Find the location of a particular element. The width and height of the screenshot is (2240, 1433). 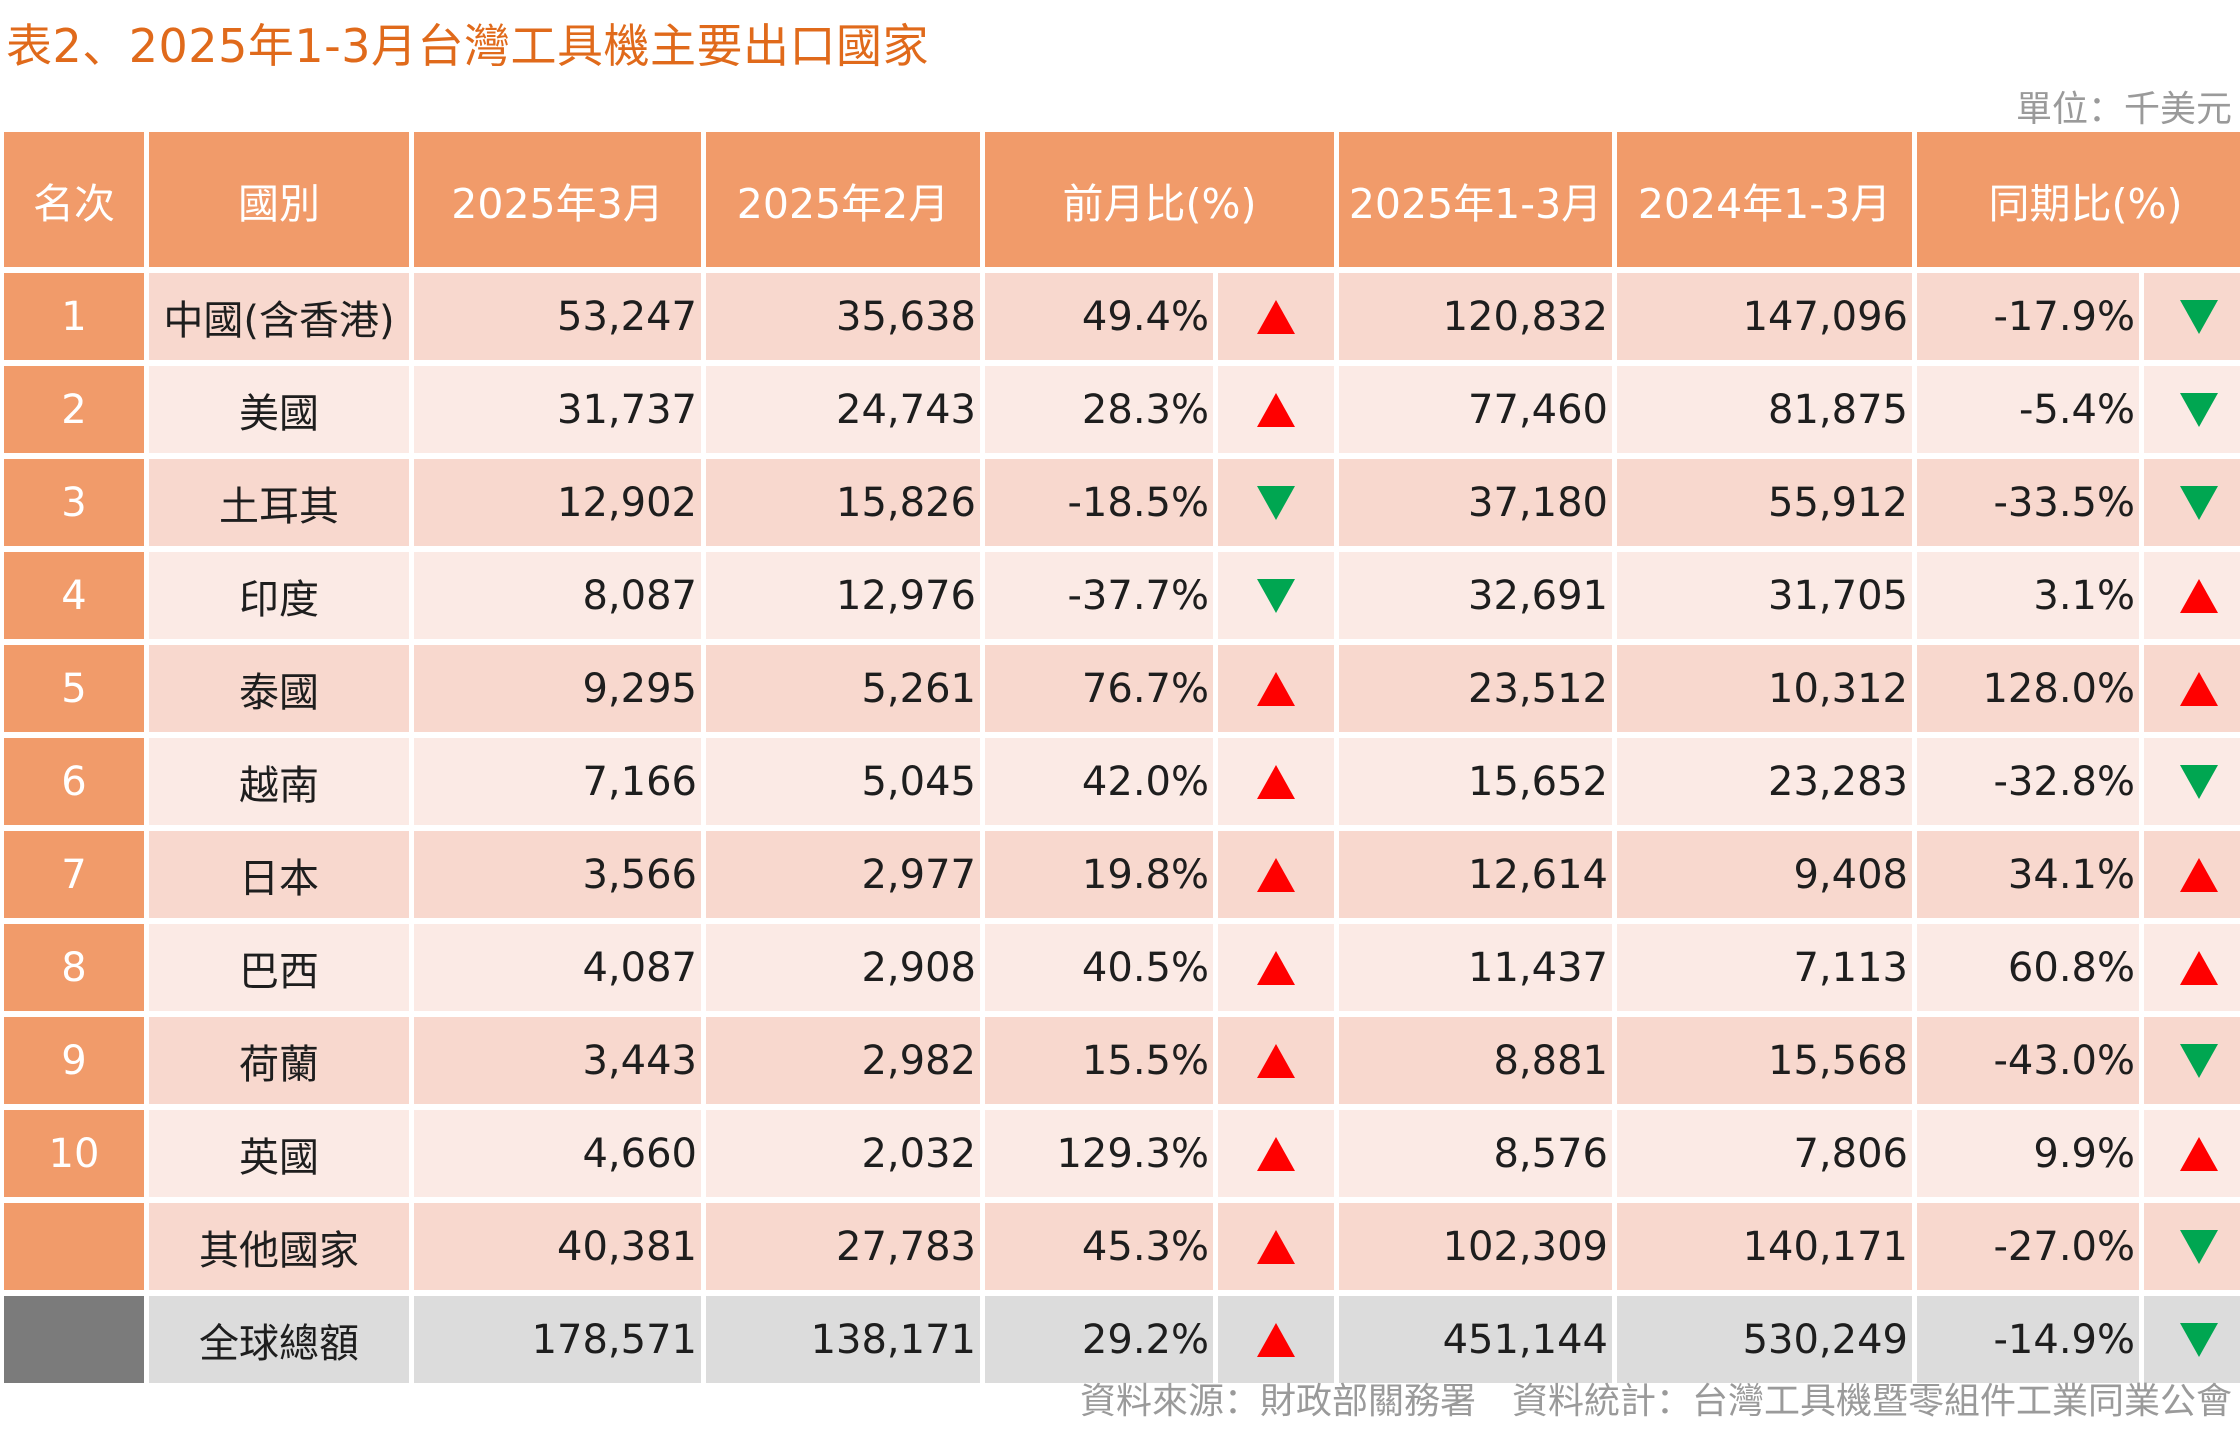

yoy-cell: 3.1% is located at coordinates (2028, 595).